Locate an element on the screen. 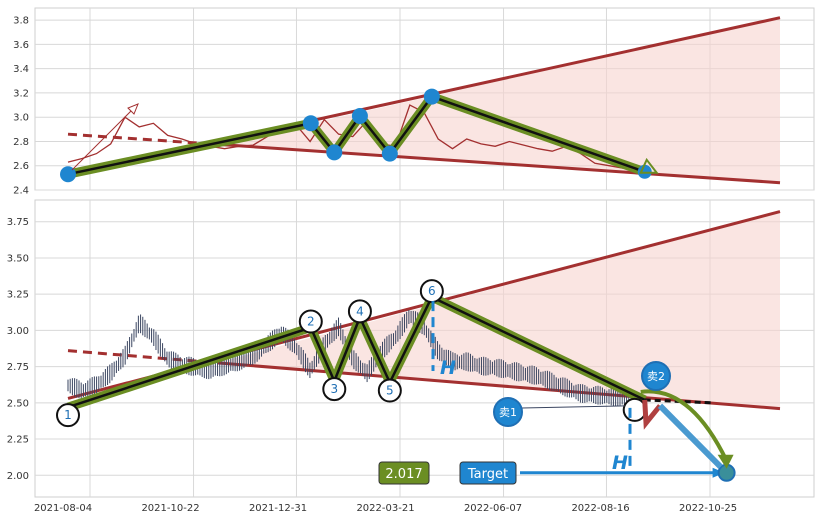  x-tick-label: 2021-12-31 is located at coordinates (278, 508).